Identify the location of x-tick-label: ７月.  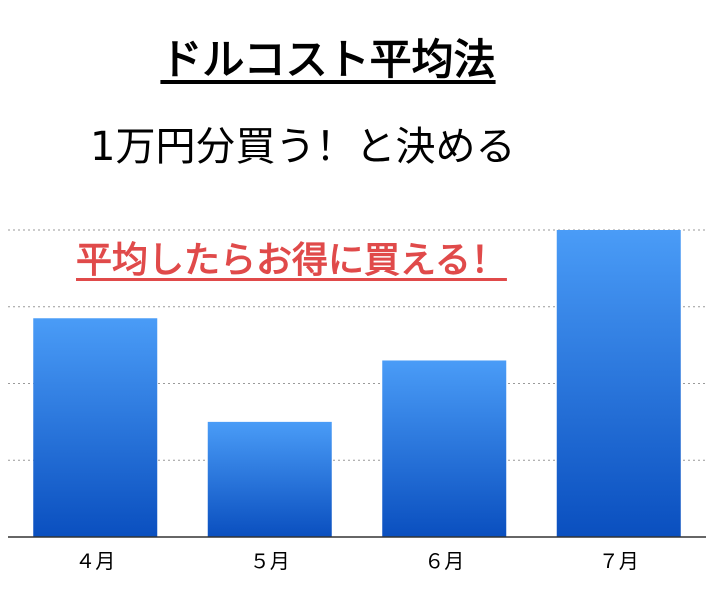
(619, 561).